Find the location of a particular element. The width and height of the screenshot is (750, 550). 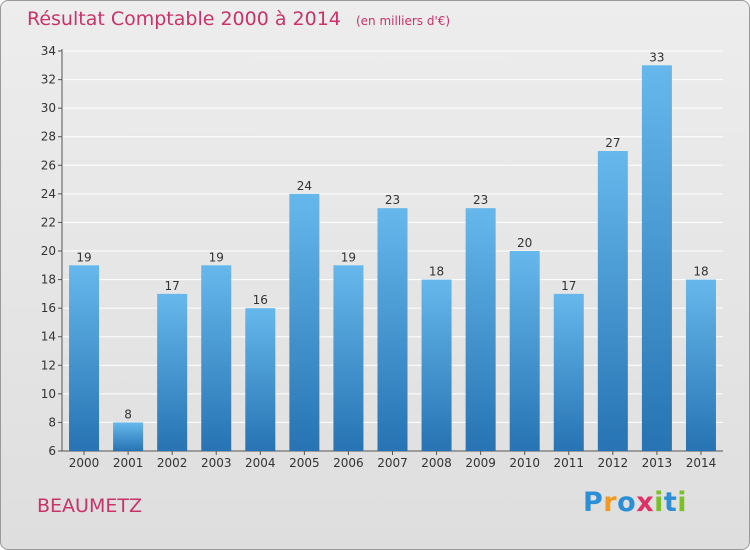

y-tick-label: 12 is located at coordinates (48, 365).